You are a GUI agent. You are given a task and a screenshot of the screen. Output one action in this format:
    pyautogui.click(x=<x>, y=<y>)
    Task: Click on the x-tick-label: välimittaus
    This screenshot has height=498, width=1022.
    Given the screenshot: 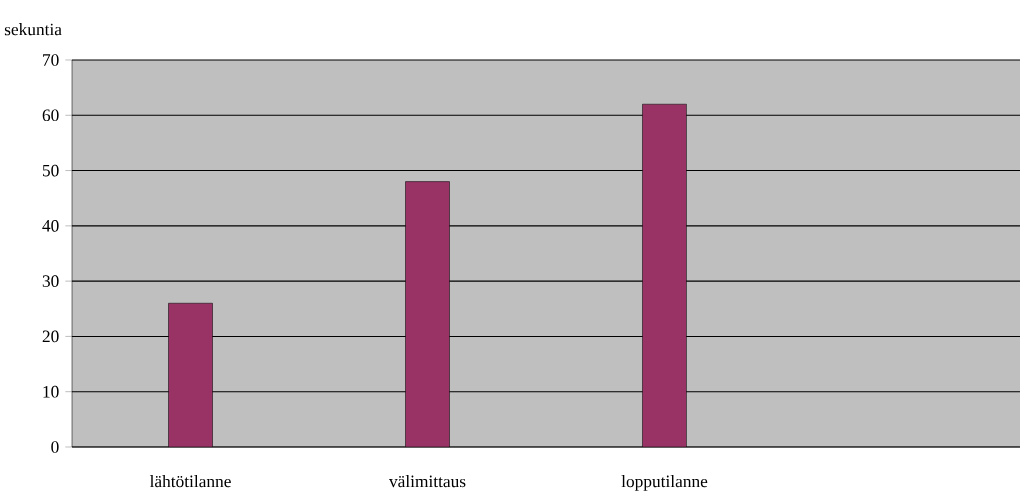 What is the action you would take?
    pyautogui.click(x=427, y=481)
    